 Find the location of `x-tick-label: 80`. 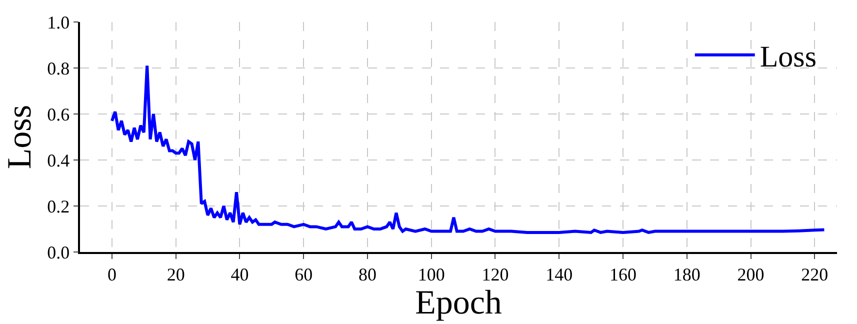

x-tick-label: 80 is located at coordinates (367, 274).